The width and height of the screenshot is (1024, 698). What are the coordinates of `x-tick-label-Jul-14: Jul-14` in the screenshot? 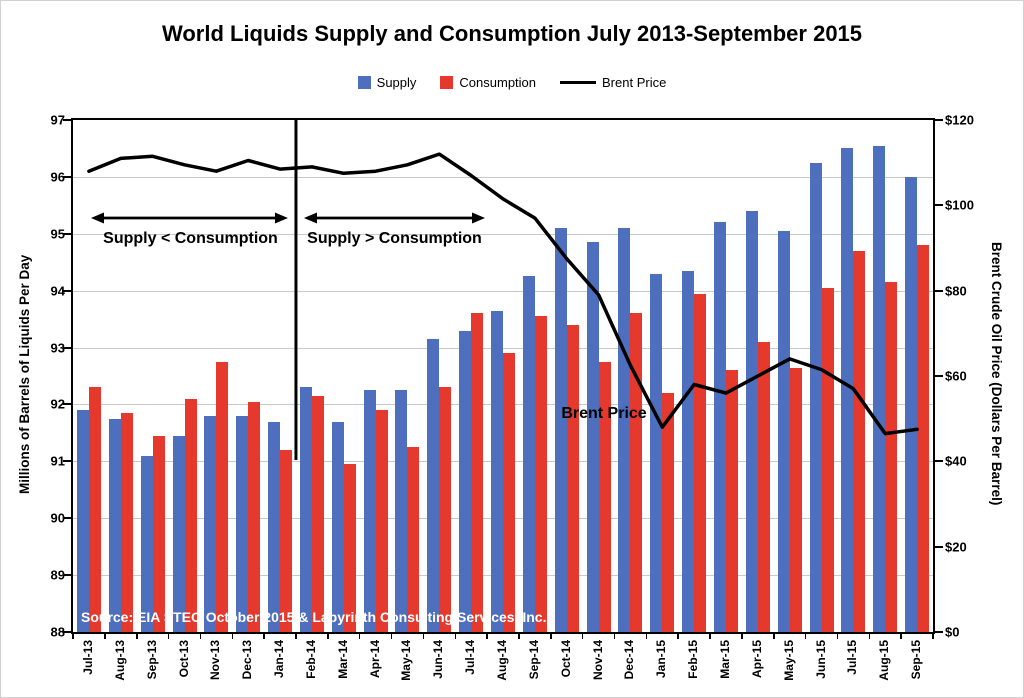 It's located at (470, 657).